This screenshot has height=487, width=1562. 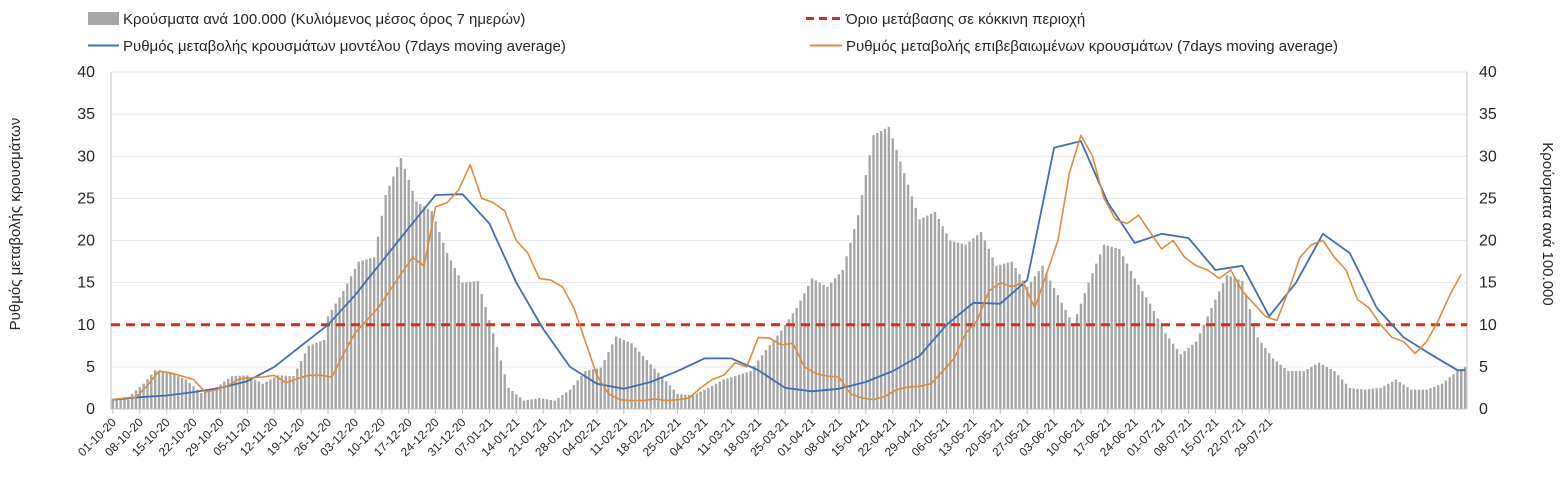 I want to click on y-tick-label-left: 25, so click(x=86, y=198).